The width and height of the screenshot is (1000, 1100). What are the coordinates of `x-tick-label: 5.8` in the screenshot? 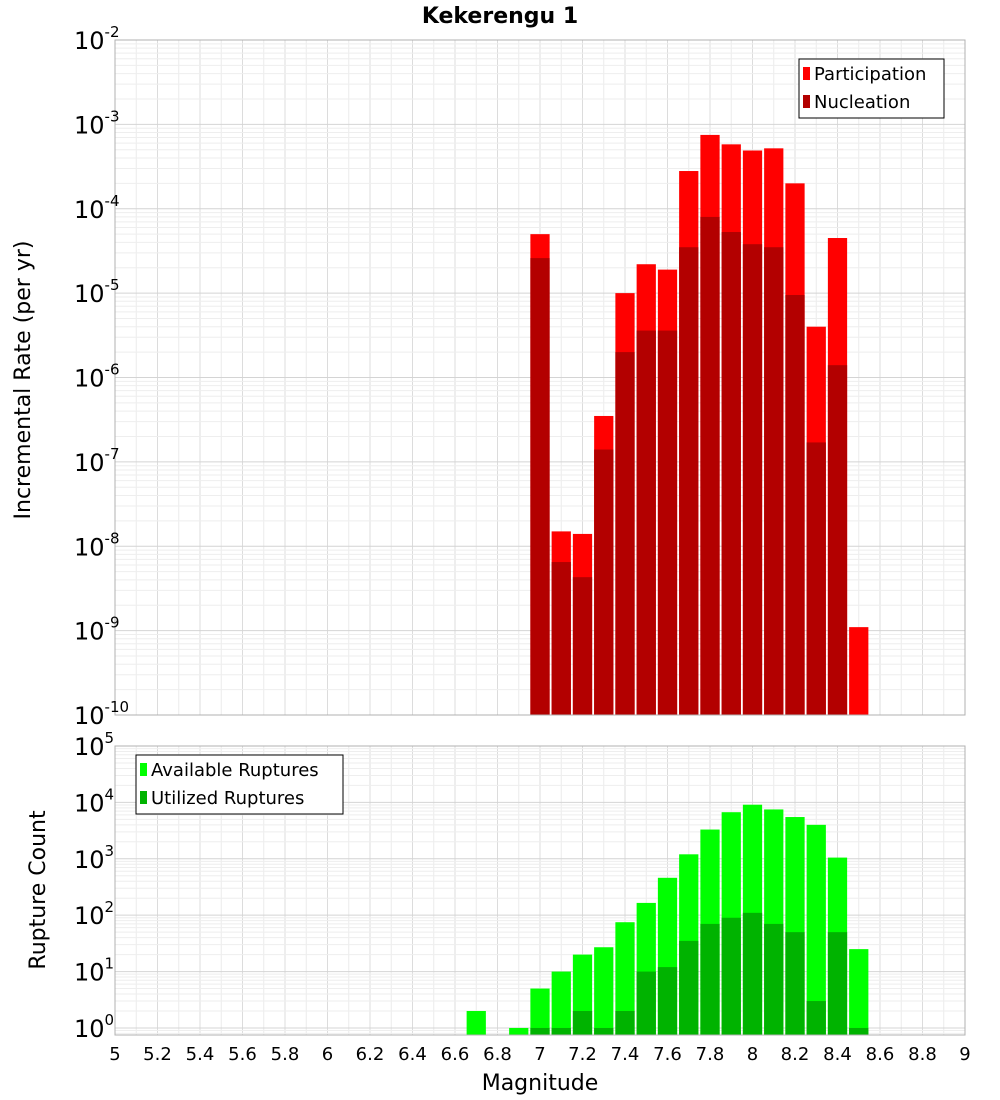 It's located at (285, 1054).